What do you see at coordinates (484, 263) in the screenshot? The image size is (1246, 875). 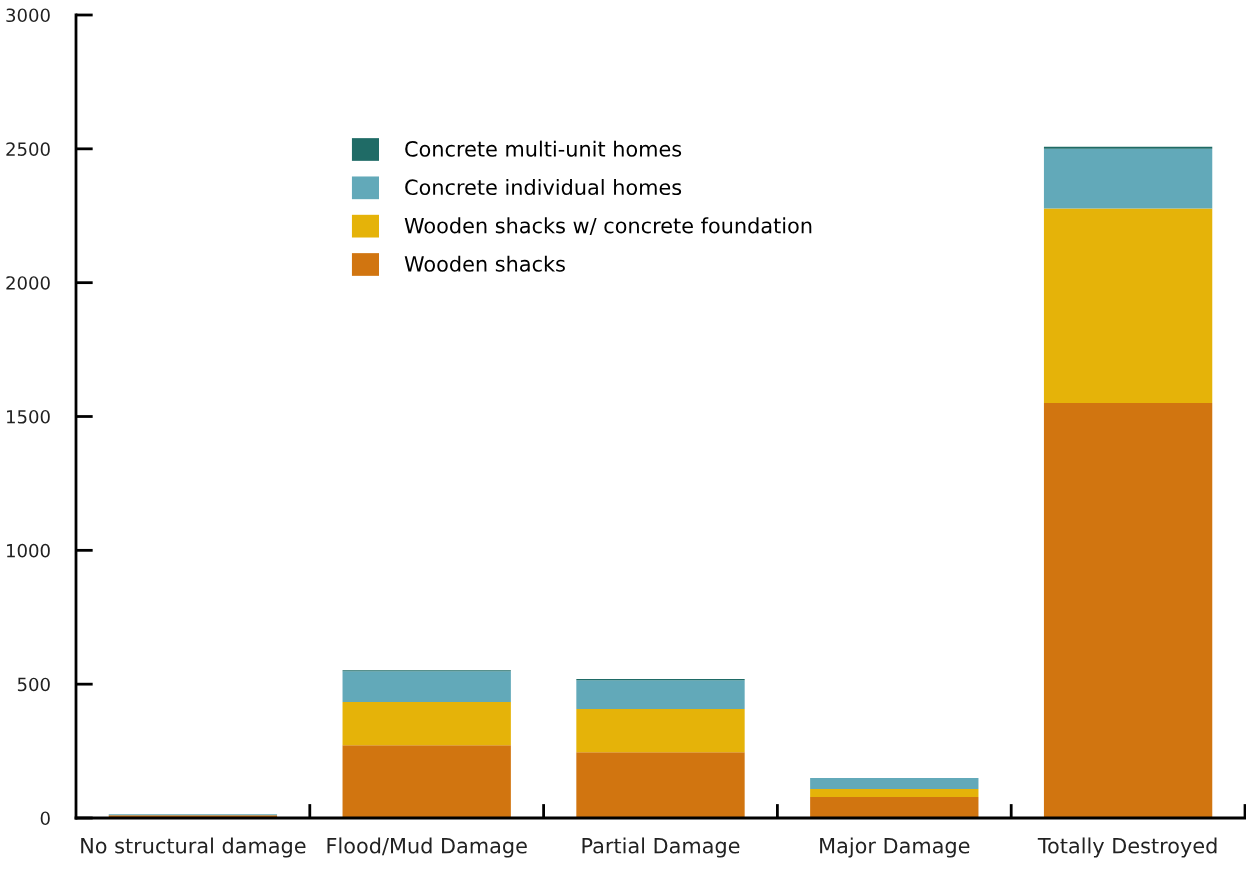 I see `legend-label: Wooden shacks` at bounding box center [484, 263].